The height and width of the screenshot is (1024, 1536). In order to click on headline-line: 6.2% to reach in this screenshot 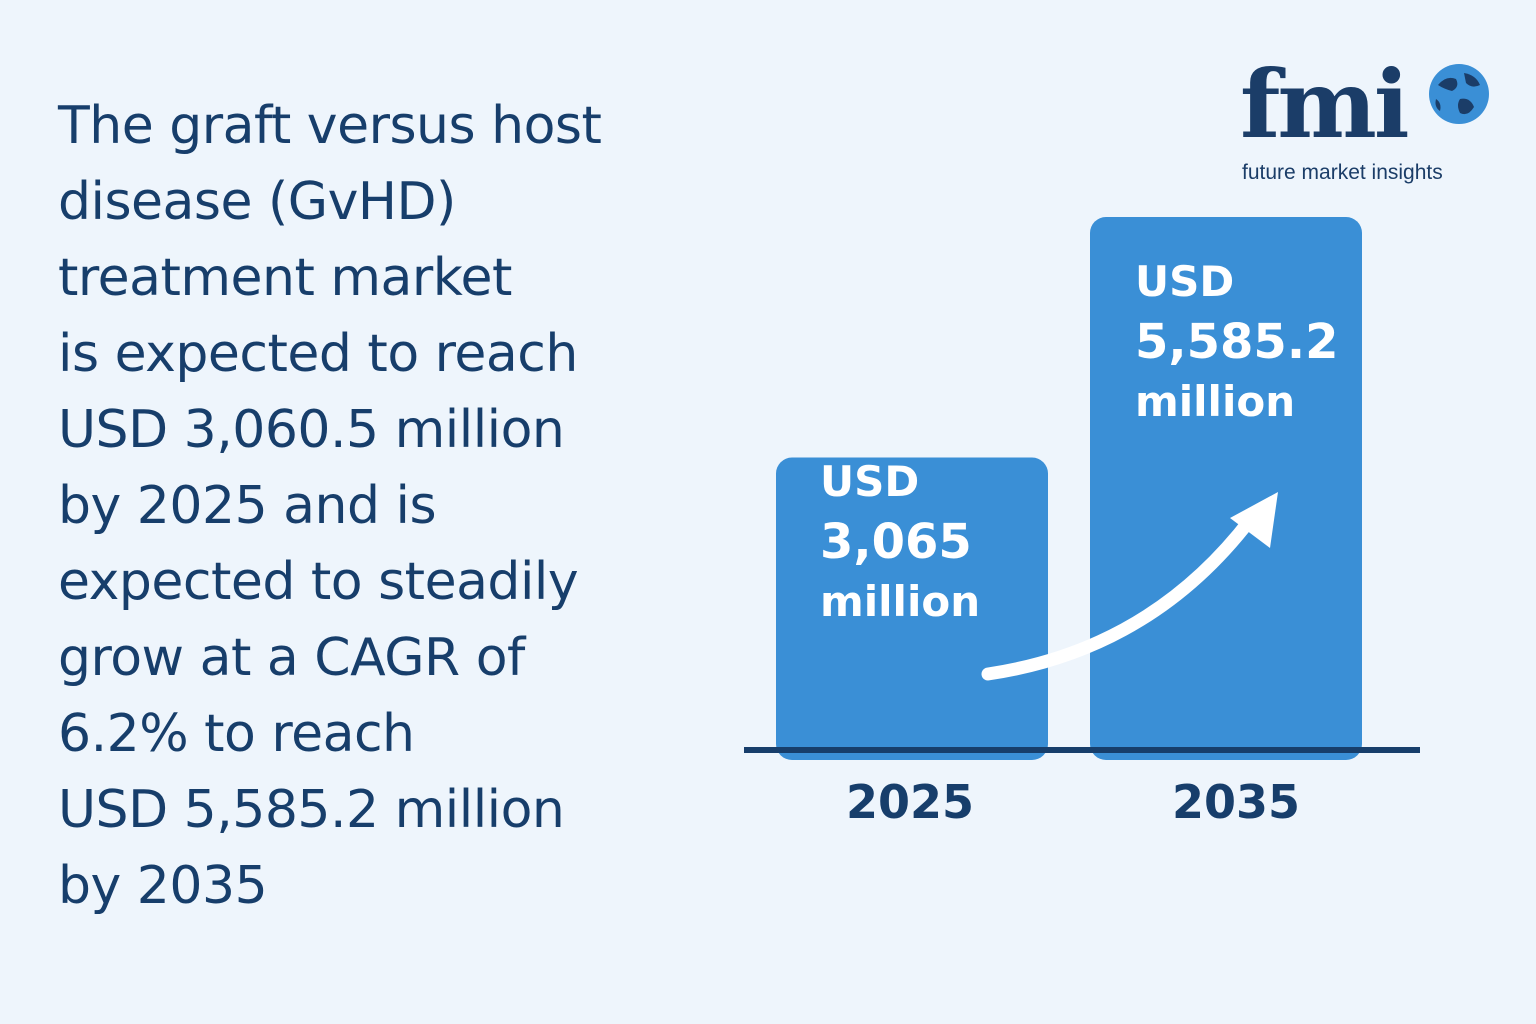, I will do `click(236, 734)`.